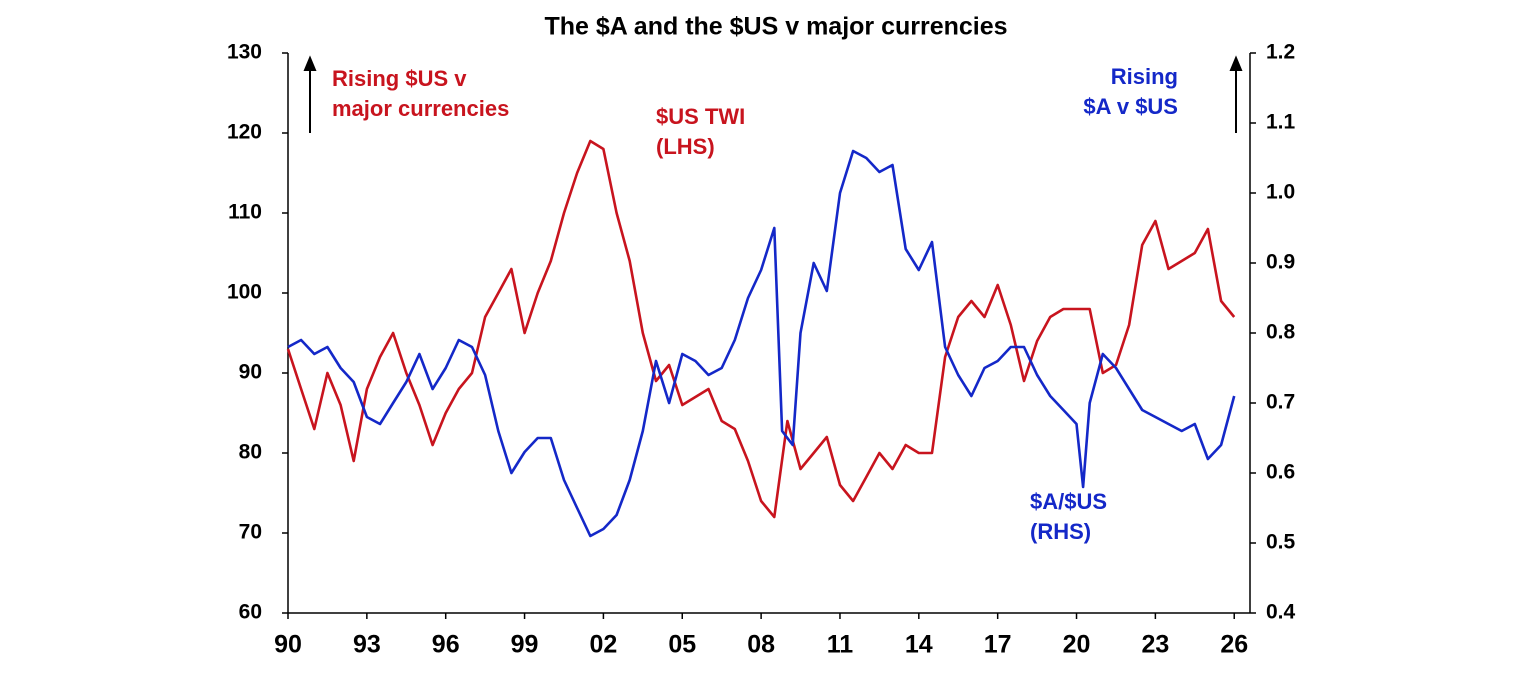  What do you see at coordinates (1281, 542) in the screenshot?
I see `y2-tick-label: 0.5` at bounding box center [1281, 542].